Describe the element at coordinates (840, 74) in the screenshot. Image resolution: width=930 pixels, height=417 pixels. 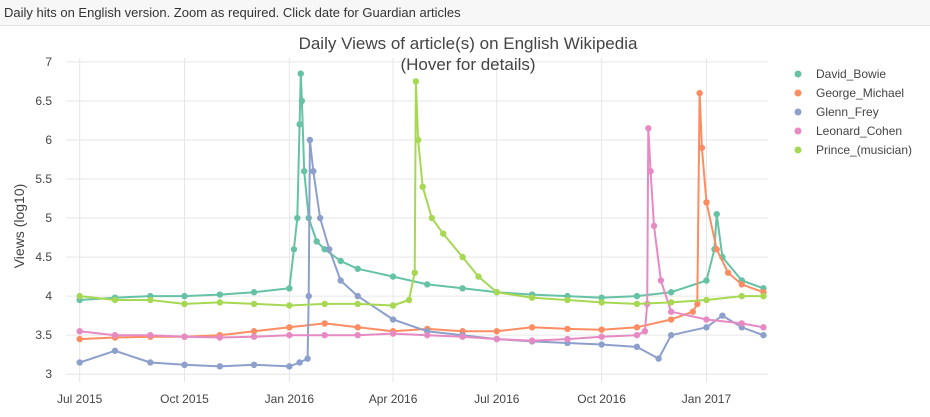
I see `legend-item: David_Bowie` at that location.